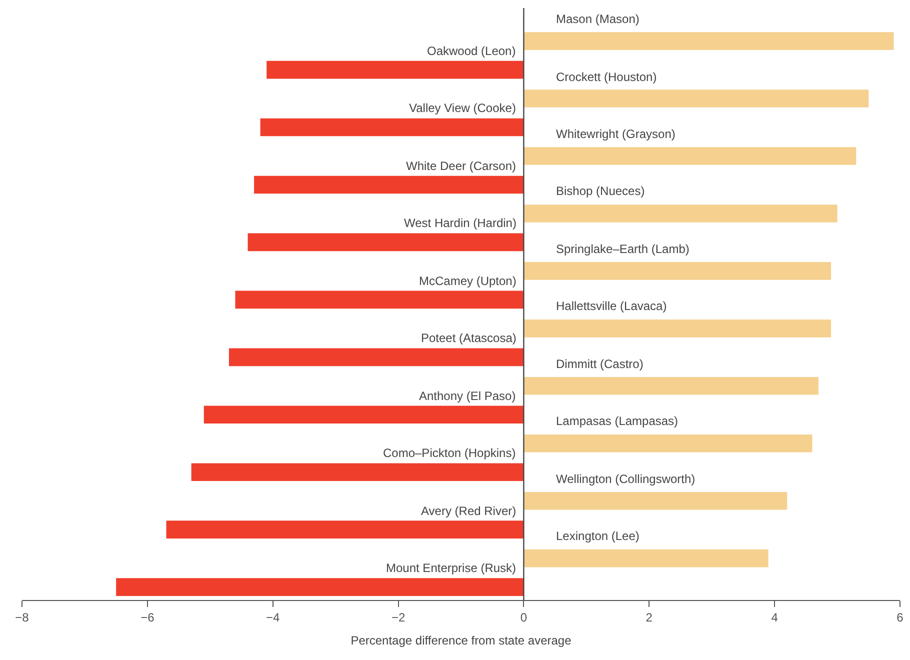  What do you see at coordinates (617, 421) in the screenshot?
I see `y-tick-label: Lampasas (Lampasas)` at bounding box center [617, 421].